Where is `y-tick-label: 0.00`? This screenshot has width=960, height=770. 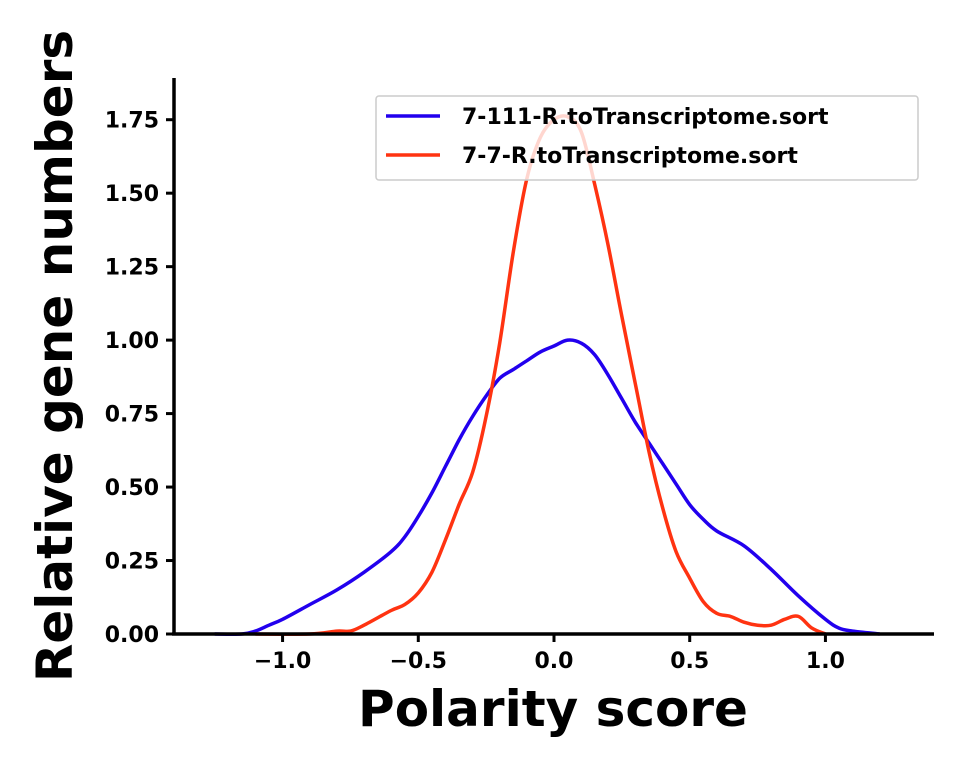 y-tick-label: 0.00 is located at coordinates (132, 635).